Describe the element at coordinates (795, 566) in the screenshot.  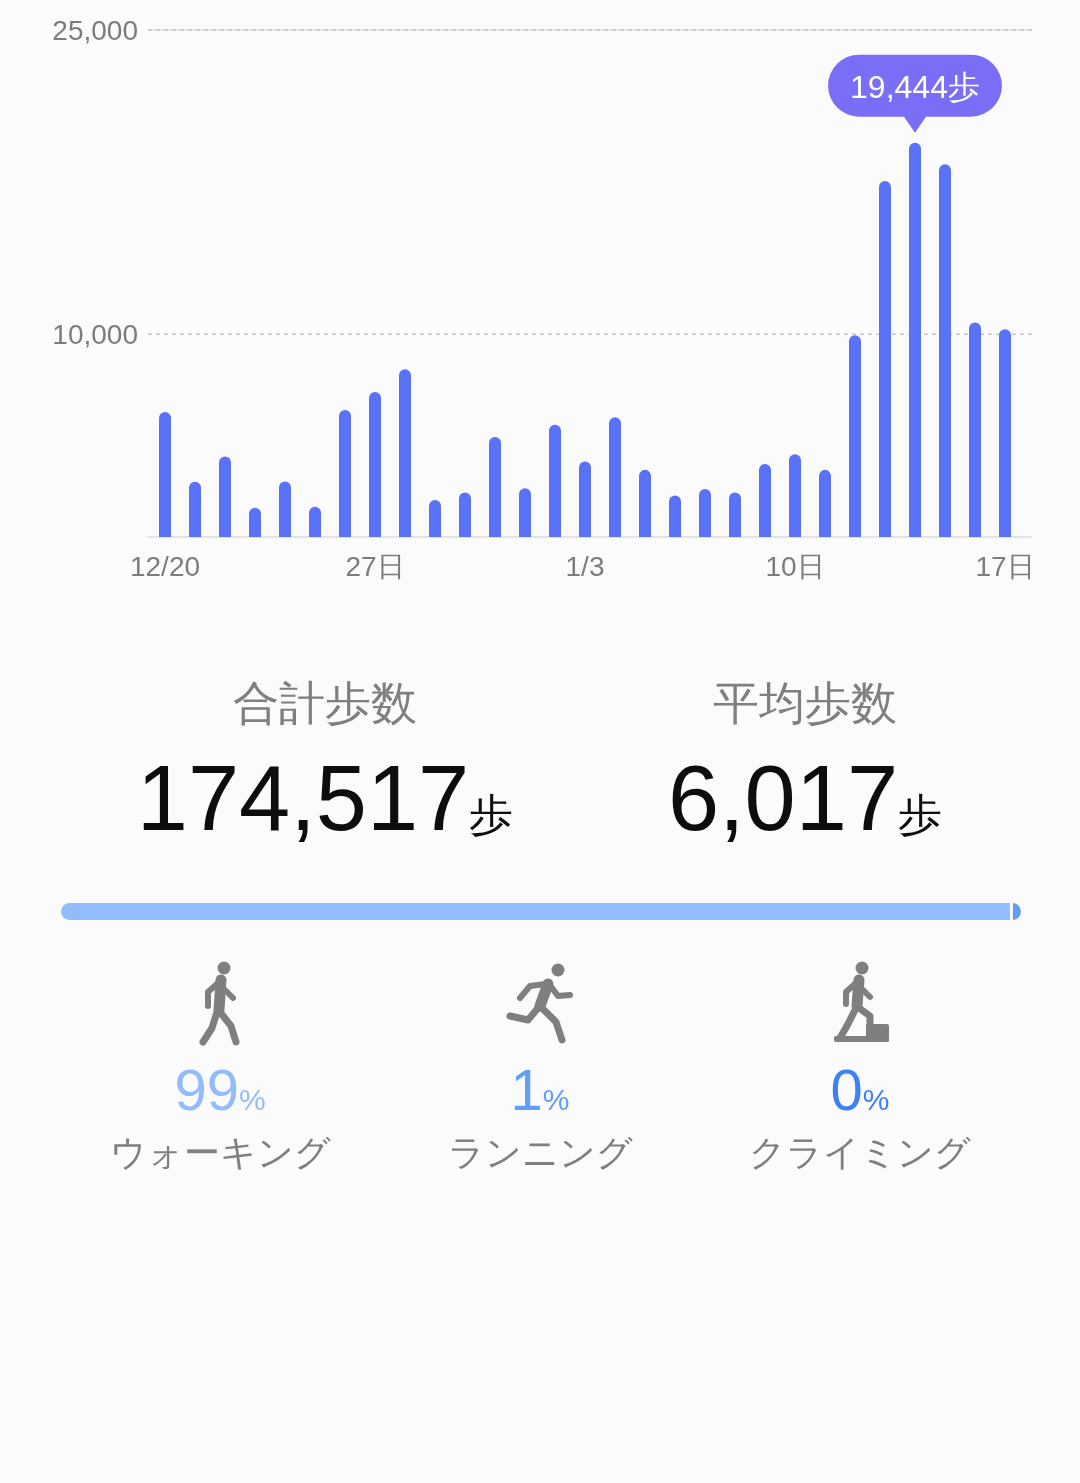
I see `x-tick-label: 10日` at that location.